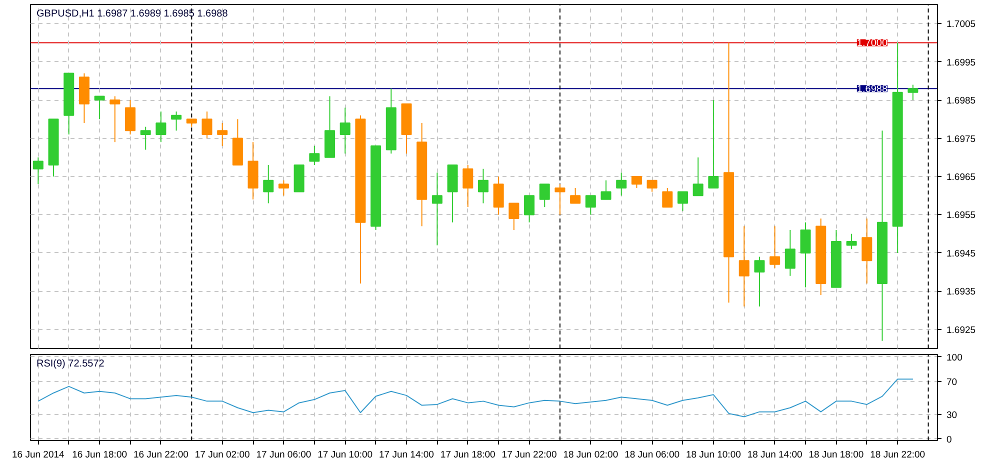  Describe the element at coordinates (100, 455) in the screenshot. I see `x-tick-label: 16 Jun 18:00` at that location.